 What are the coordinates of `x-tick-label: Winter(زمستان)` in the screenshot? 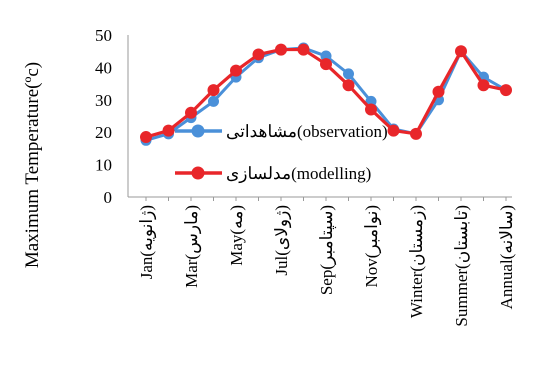 It's located at (417, 261).